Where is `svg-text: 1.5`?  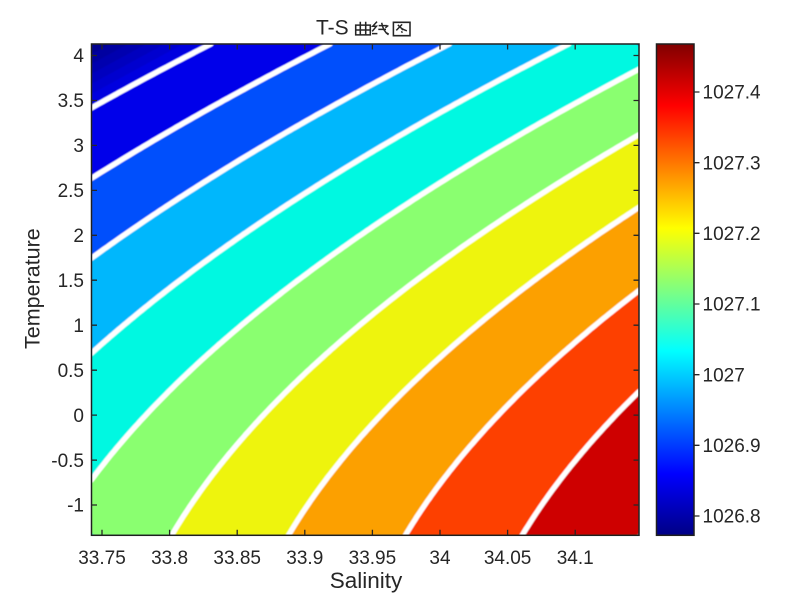 svg-text: 1.5 is located at coordinates (71, 281).